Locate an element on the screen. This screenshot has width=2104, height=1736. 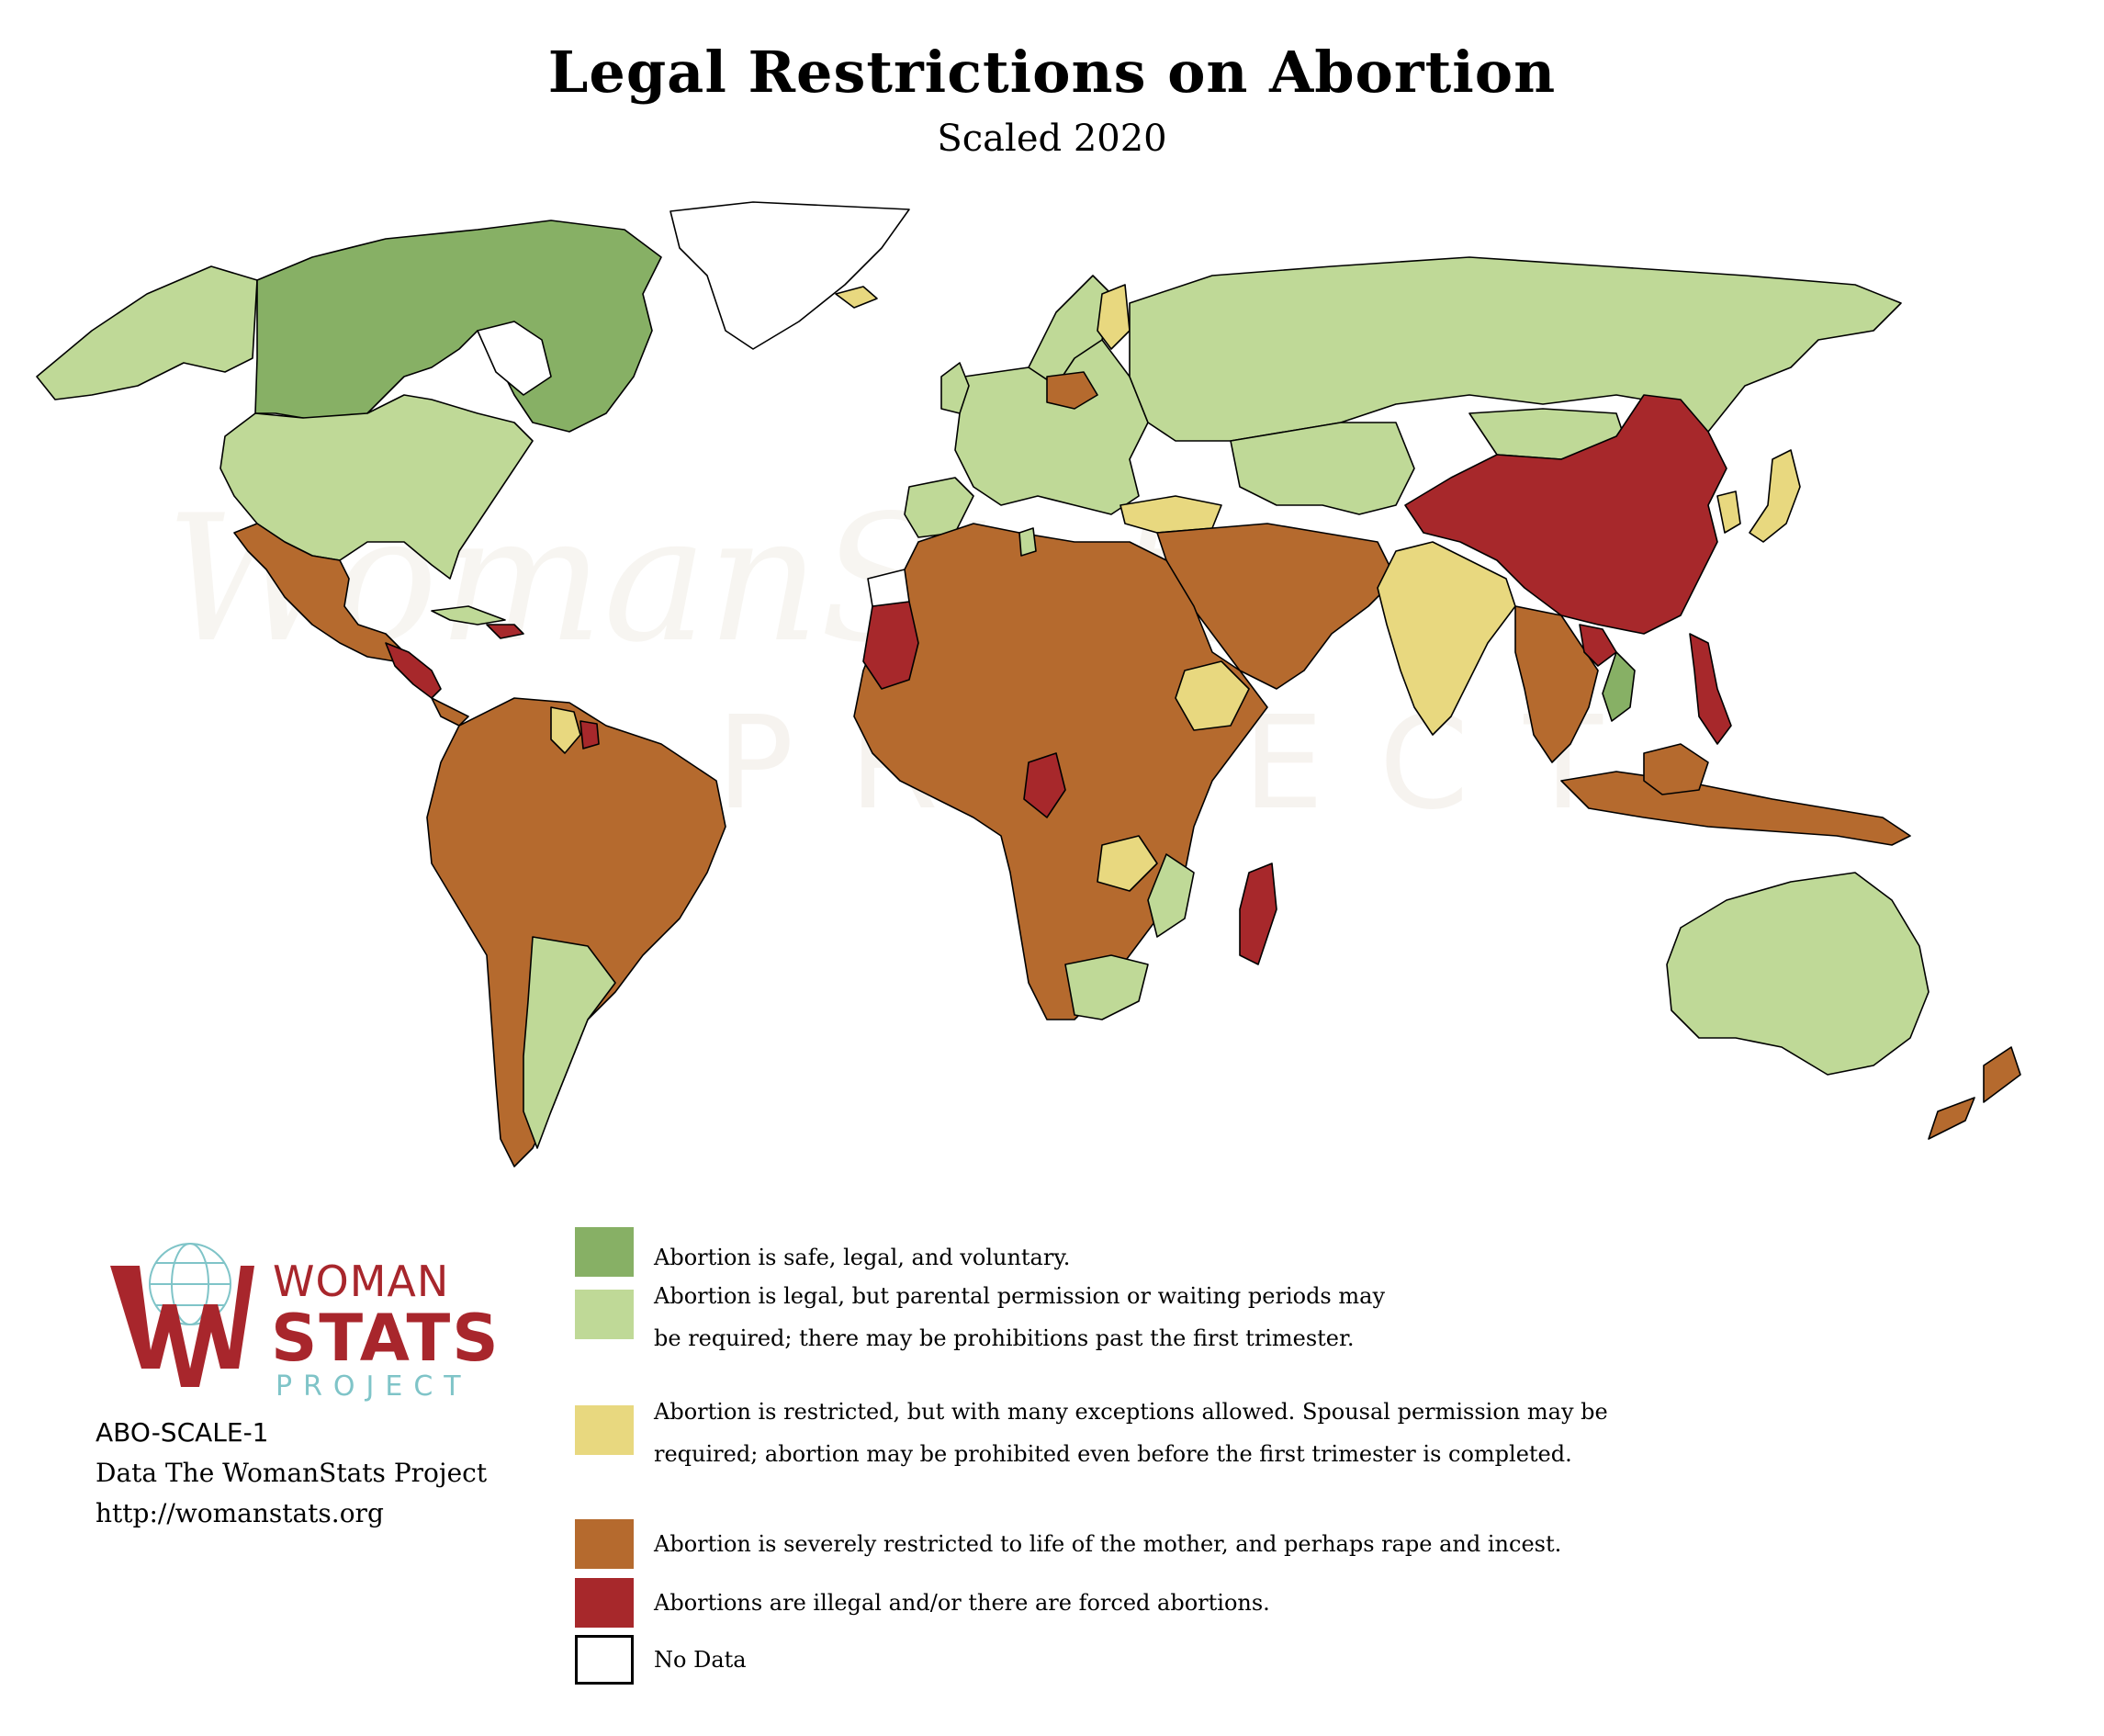
region-turkey is located at coordinates (1171, 514).